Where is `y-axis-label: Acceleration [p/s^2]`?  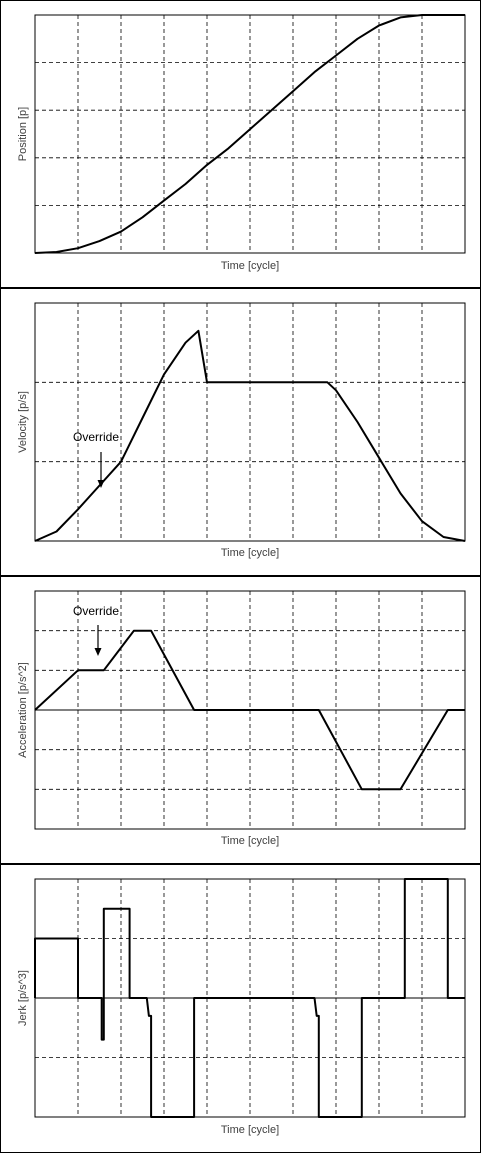 y-axis-label: Acceleration [p/s^2] is located at coordinates (23, 710).